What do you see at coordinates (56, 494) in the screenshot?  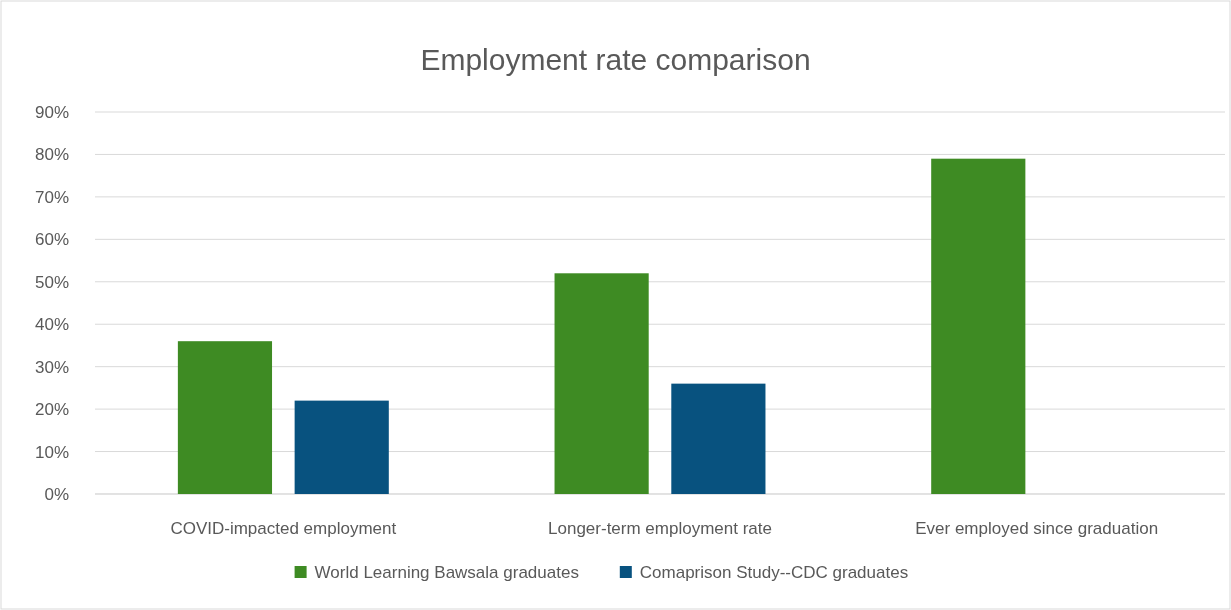 I see `y-tick-label: 0%` at bounding box center [56, 494].